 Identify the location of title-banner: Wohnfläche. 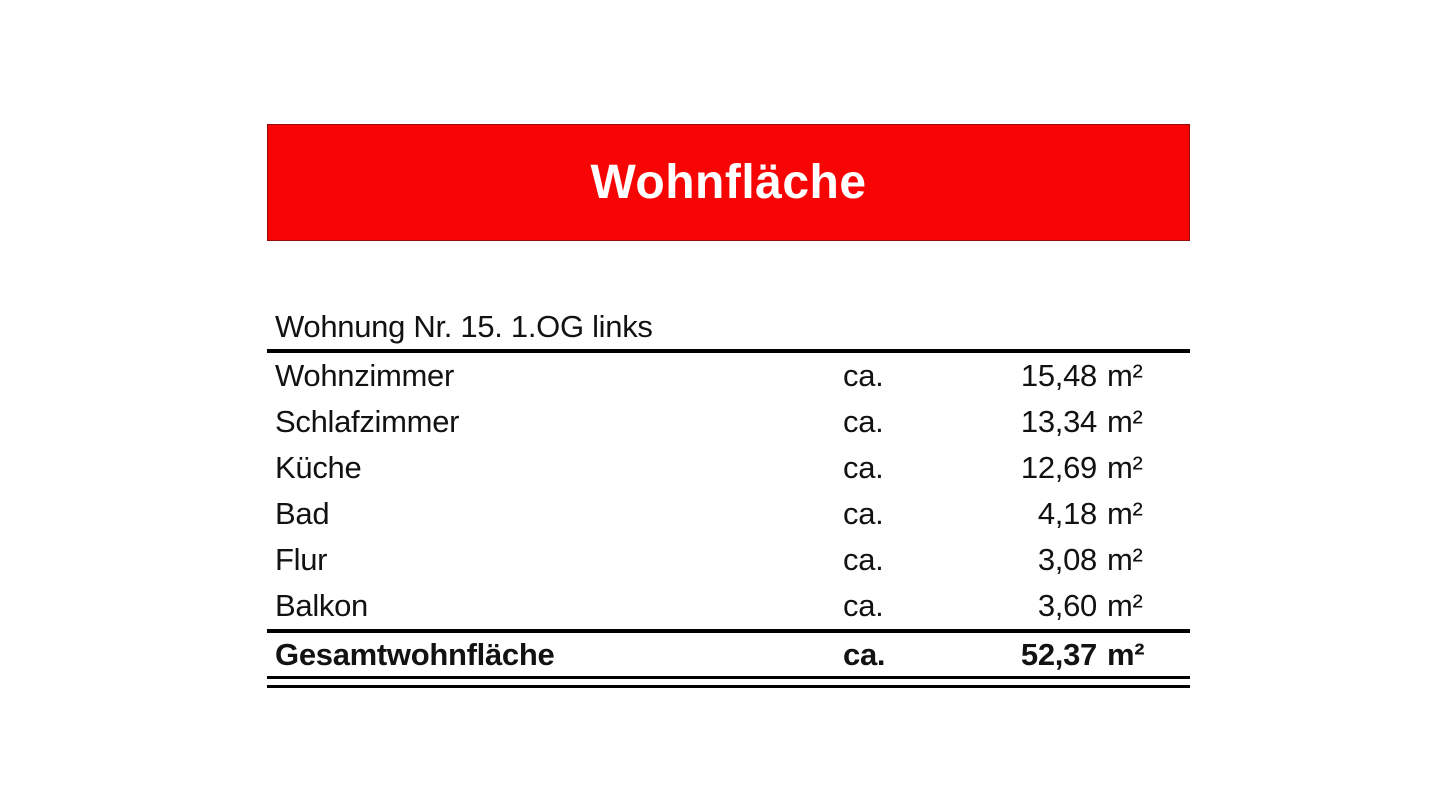
(728, 182).